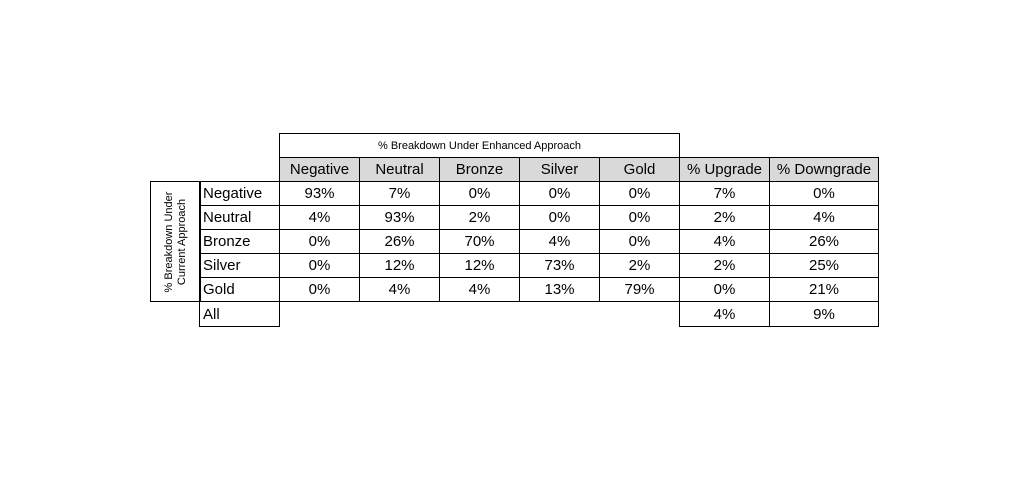 This screenshot has width=1029, height=493. I want to click on column-header: Negative, so click(319, 169).